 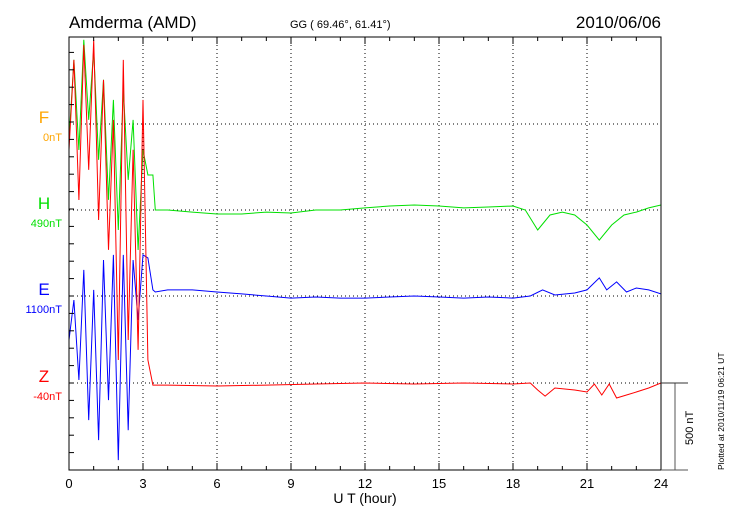 I want to click on plotted-at-footer: Plotted at 2010/11/19 06:21 UT, so click(x=721, y=411).